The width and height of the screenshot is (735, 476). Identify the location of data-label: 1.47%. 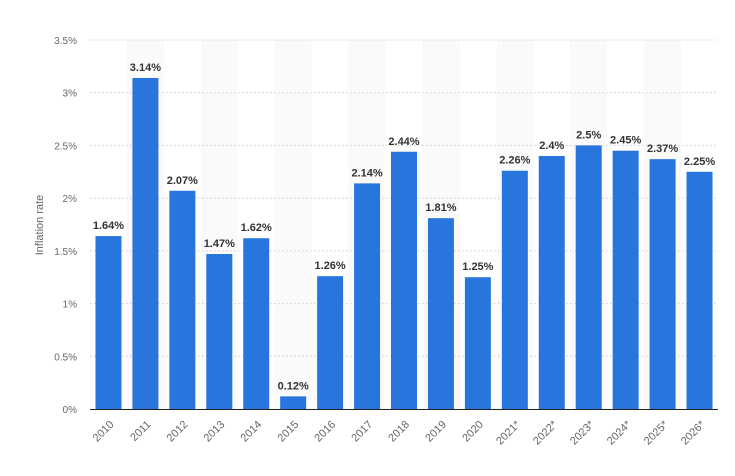
(219, 244).